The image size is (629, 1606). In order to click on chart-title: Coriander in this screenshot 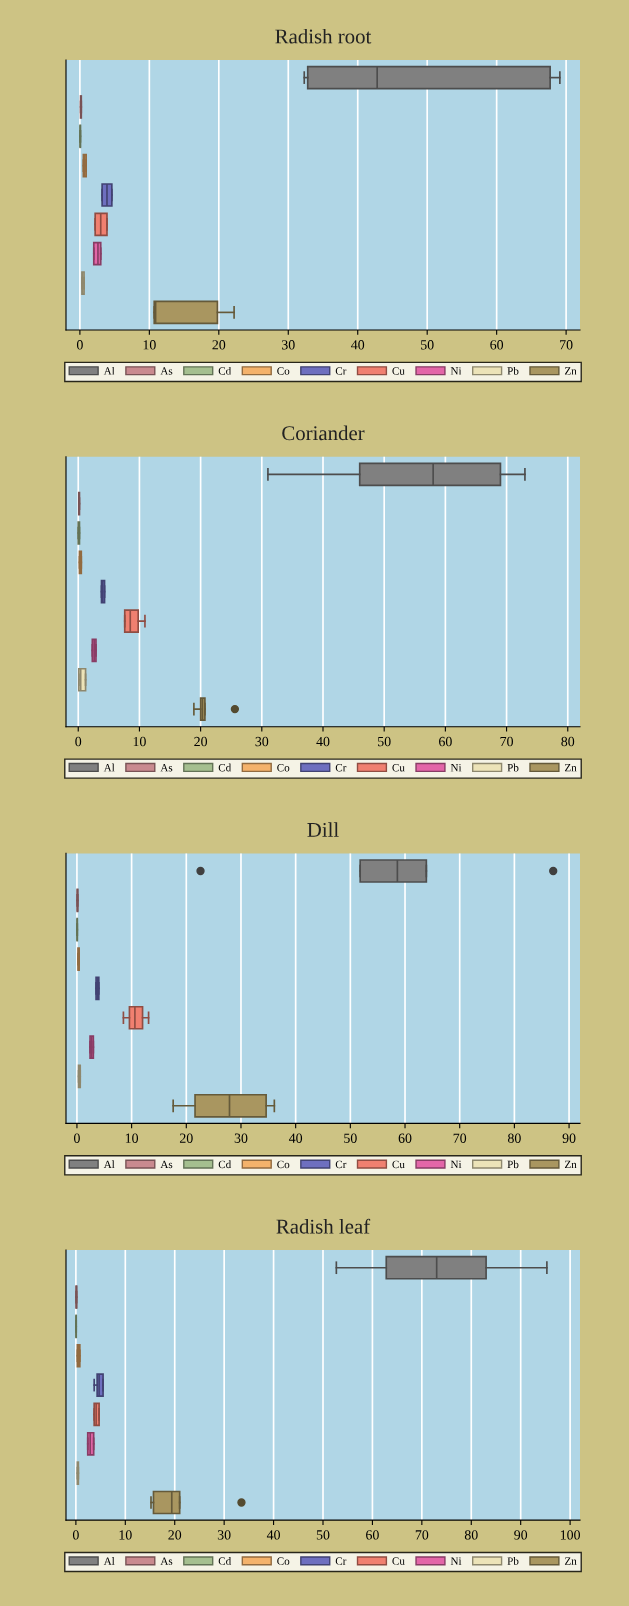, I will do `click(323, 433)`.